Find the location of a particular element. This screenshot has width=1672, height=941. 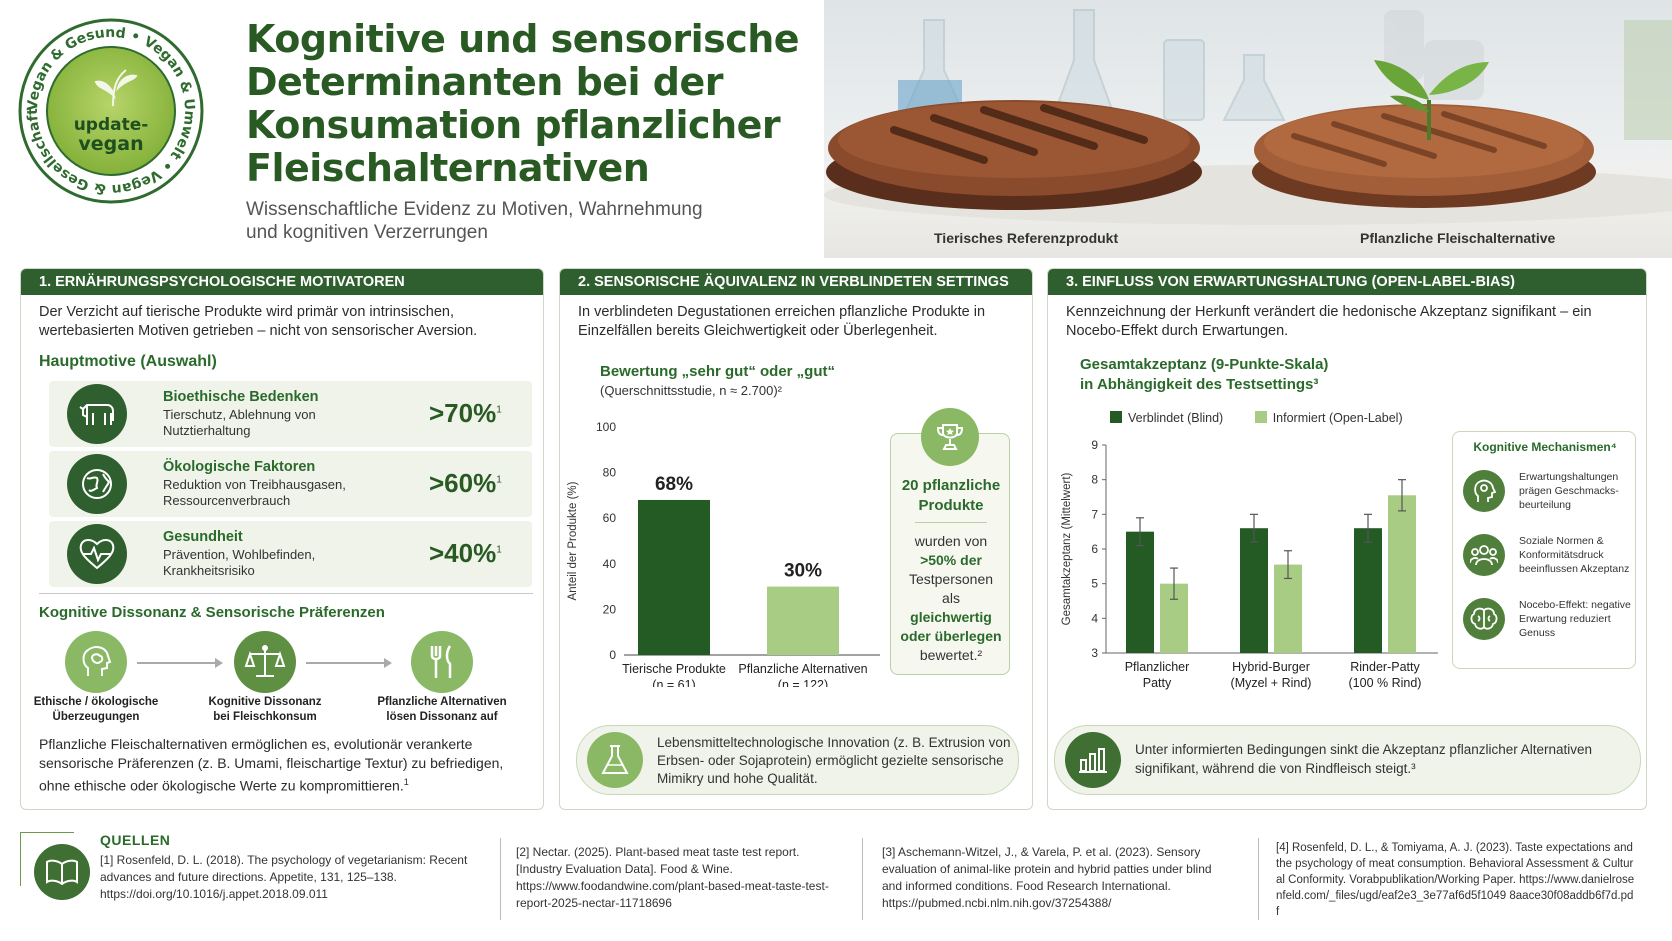

leaf-sprout-icon is located at coordinates (116, 88).